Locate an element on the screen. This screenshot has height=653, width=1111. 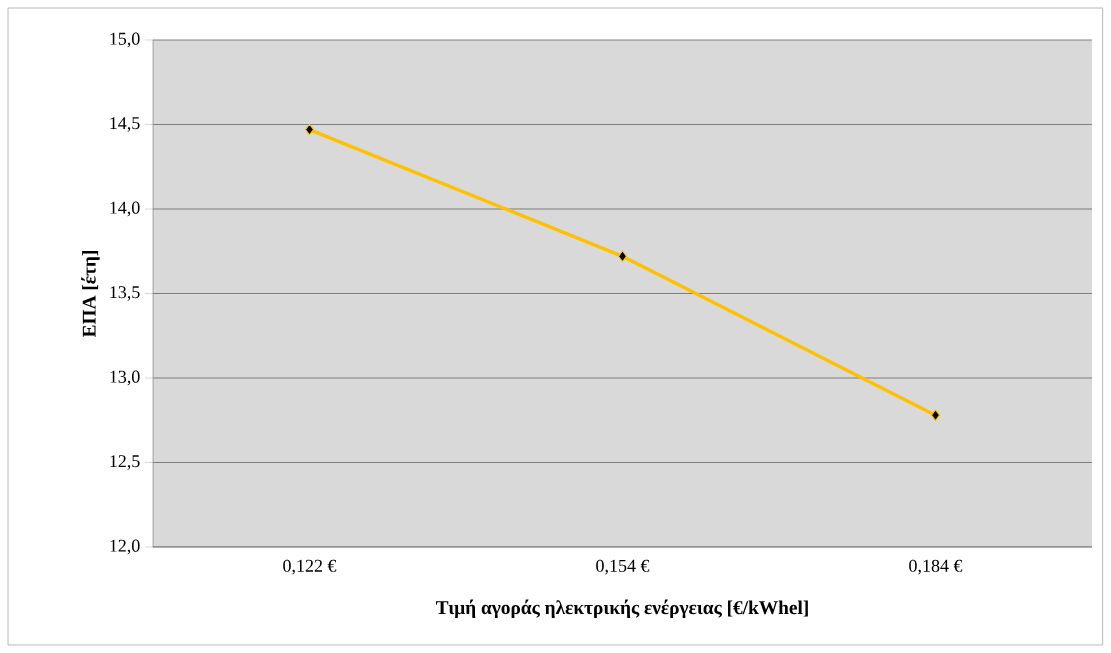
y-tick-label: 14,5 is located at coordinates (125, 124).